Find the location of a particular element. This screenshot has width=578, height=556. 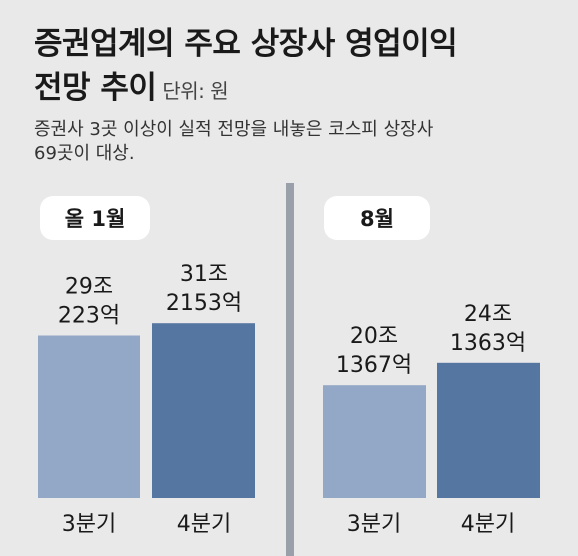

panel-jan-pill is located at coordinates (95, 218).